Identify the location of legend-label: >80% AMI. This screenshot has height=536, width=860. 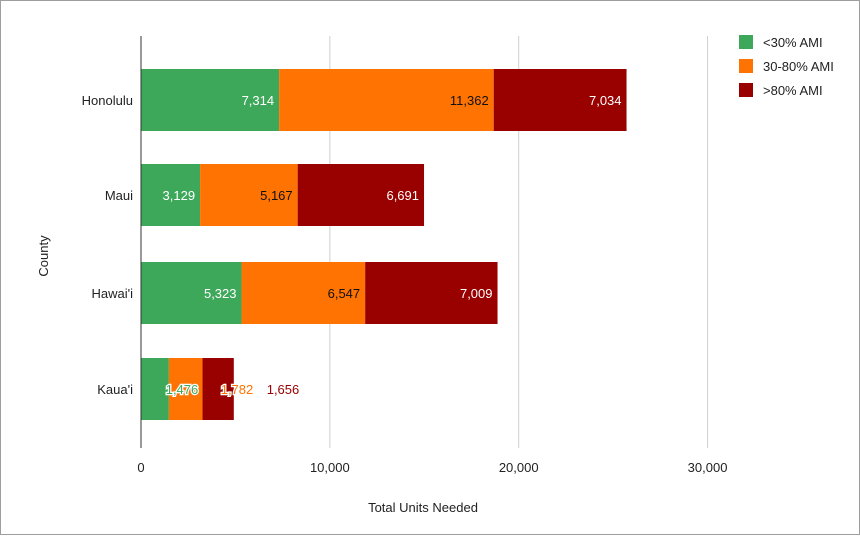
(793, 90).